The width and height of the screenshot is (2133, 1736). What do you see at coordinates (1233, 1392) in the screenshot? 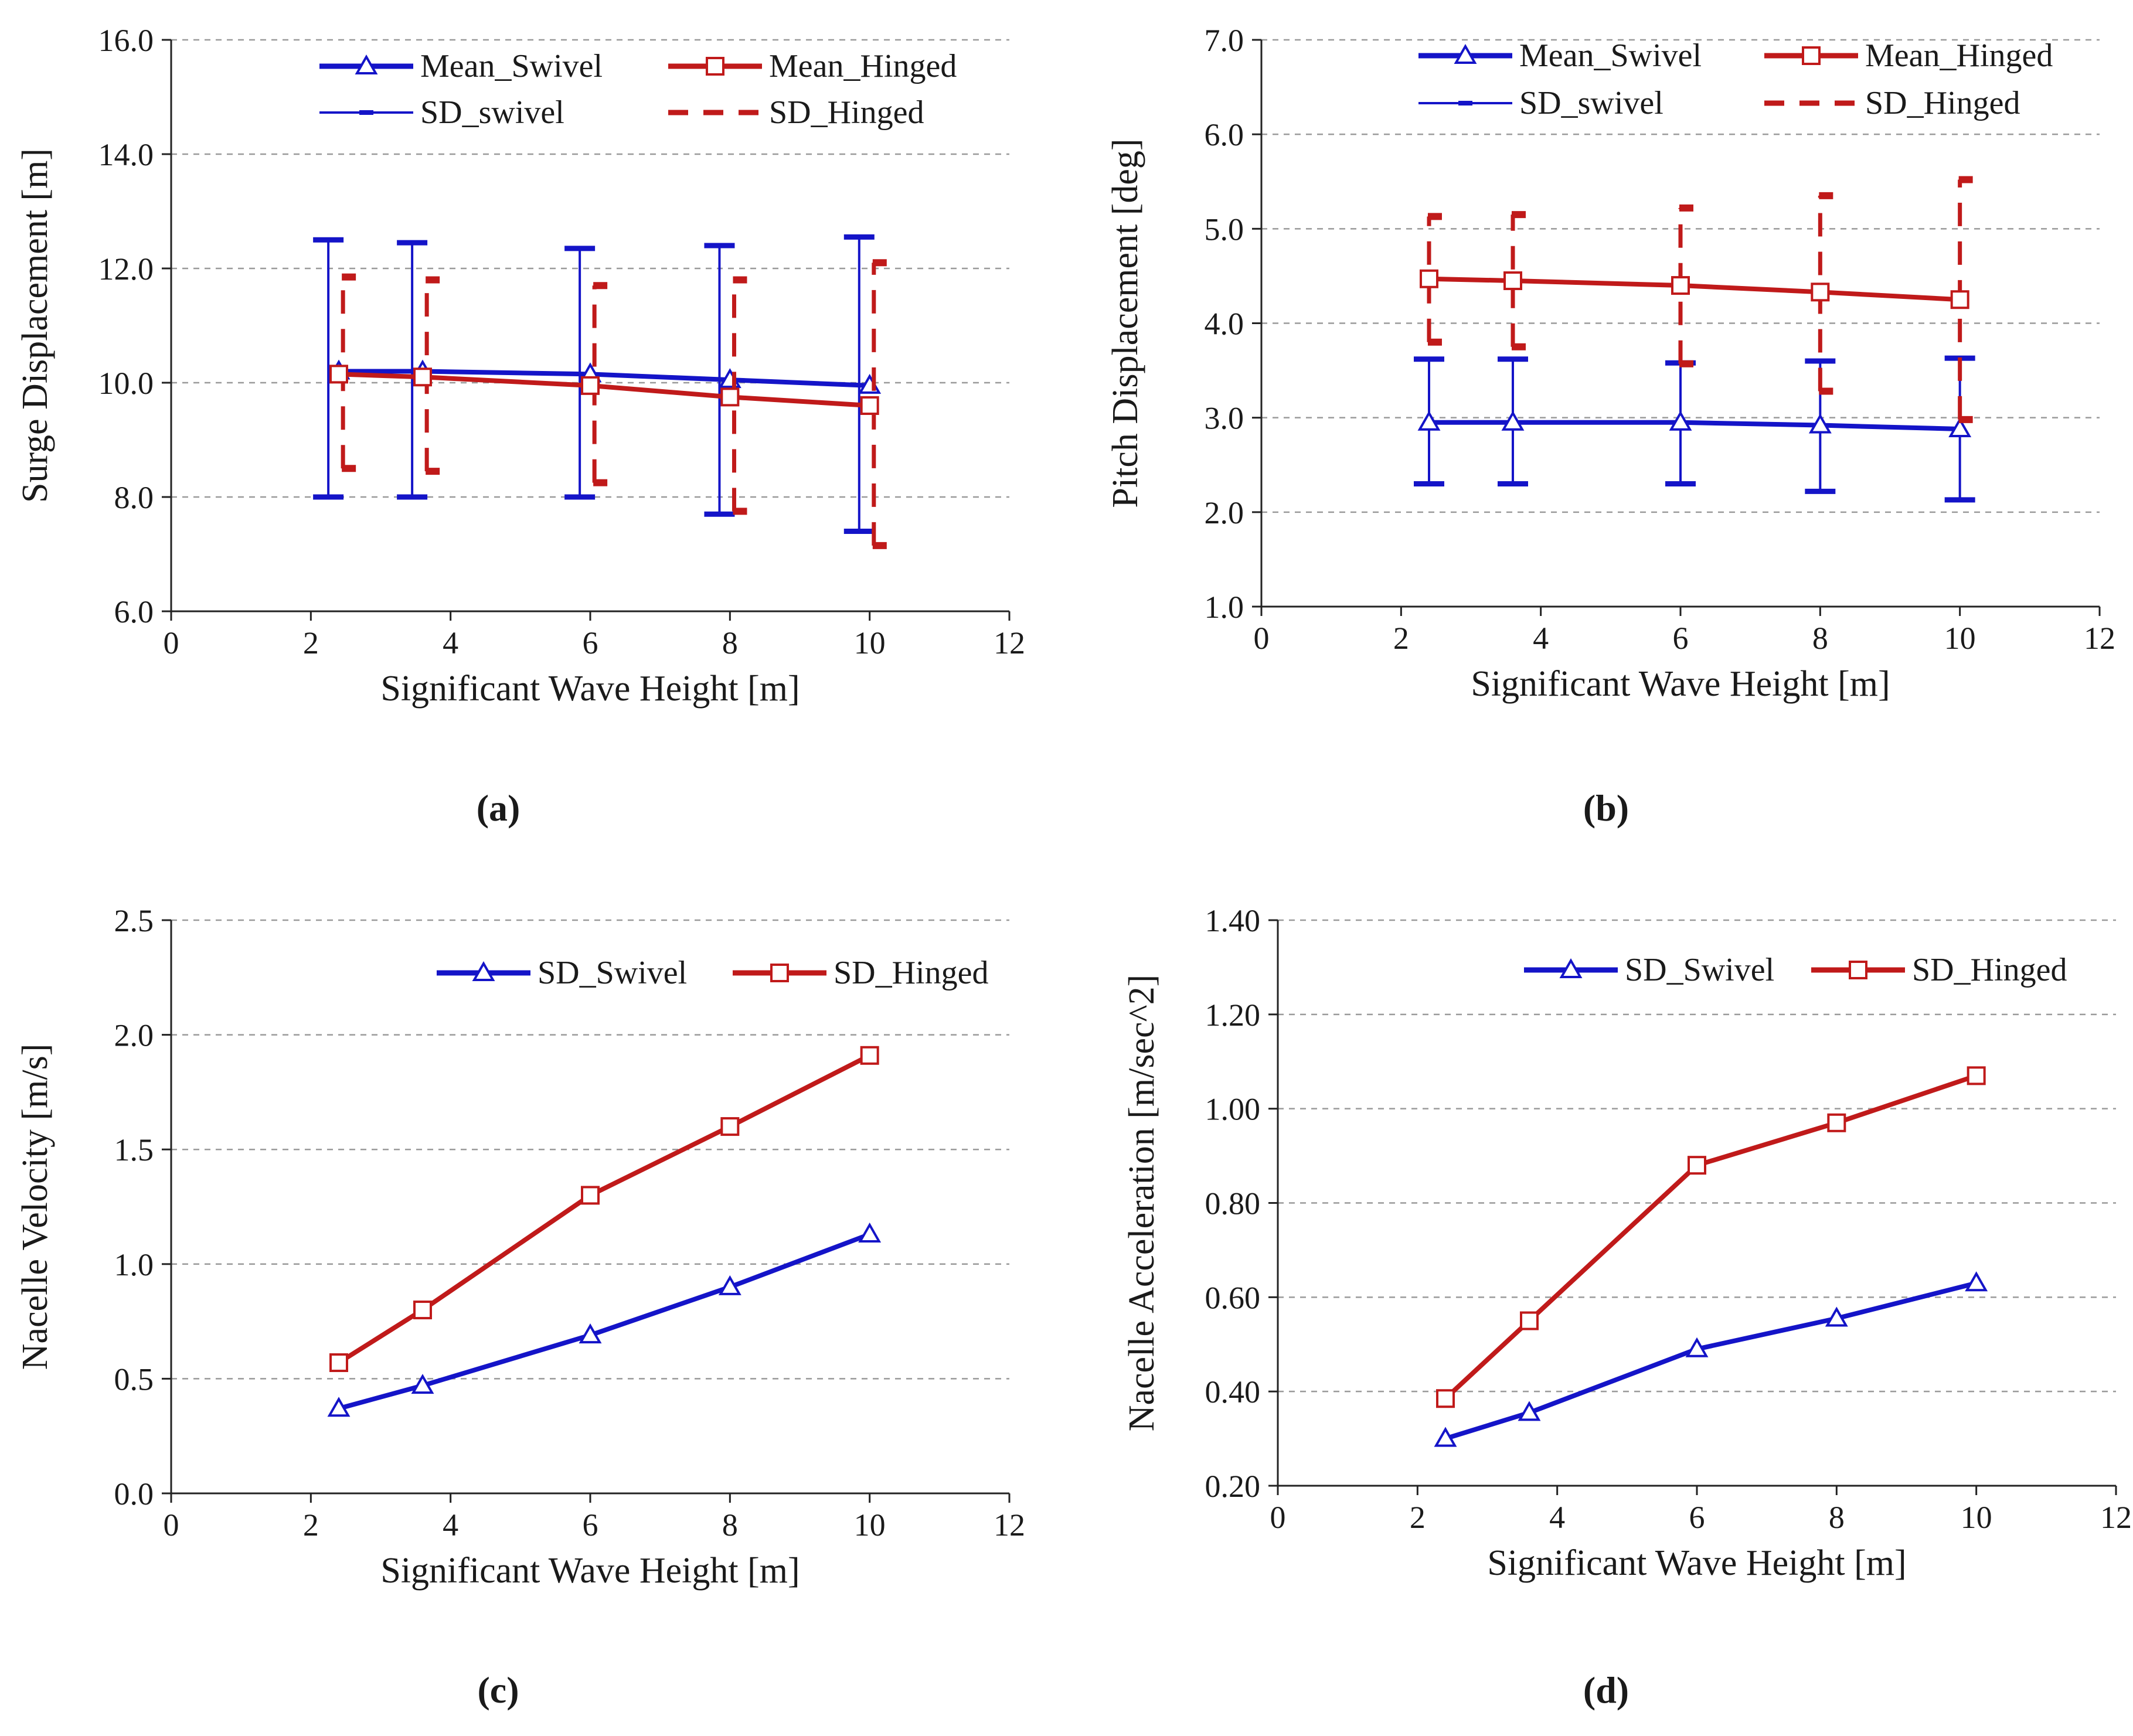
I see `y-tick-label: 0.40` at bounding box center [1233, 1392].